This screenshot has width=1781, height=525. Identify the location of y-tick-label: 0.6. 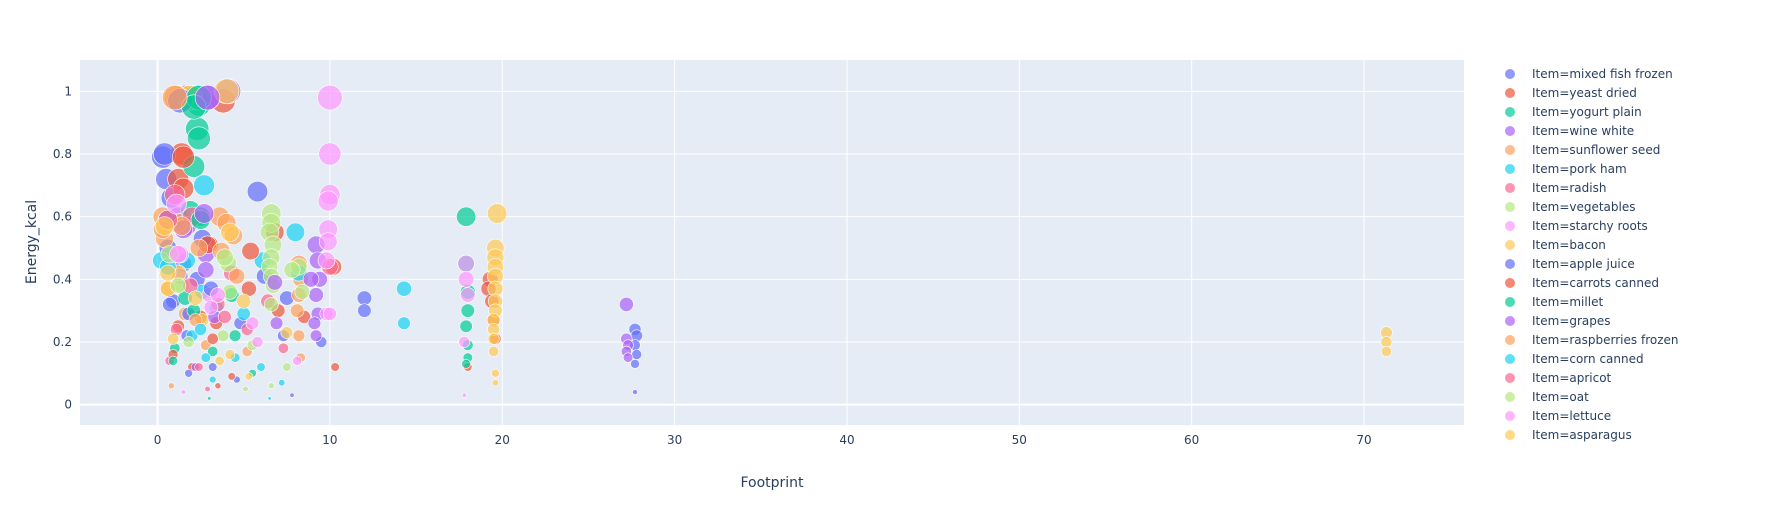
(62, 217).